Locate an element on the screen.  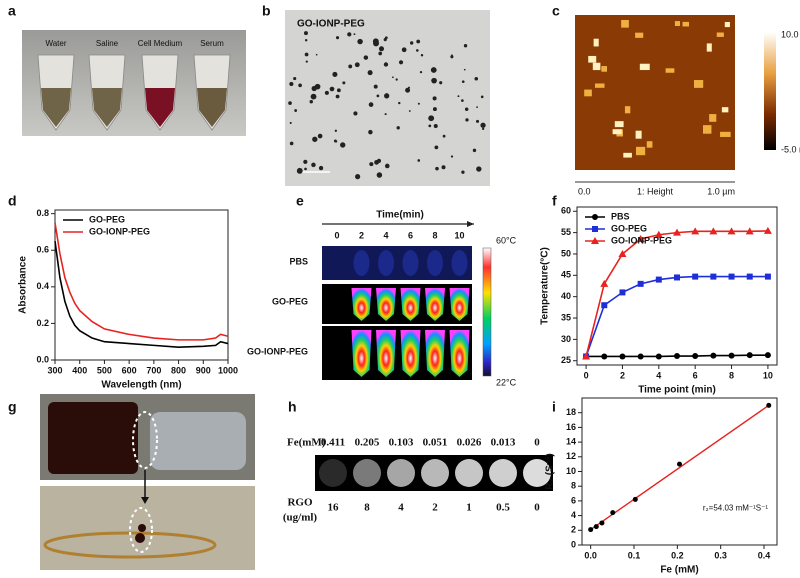
y-tick-label: 2 is located at coordinates (573, 530).